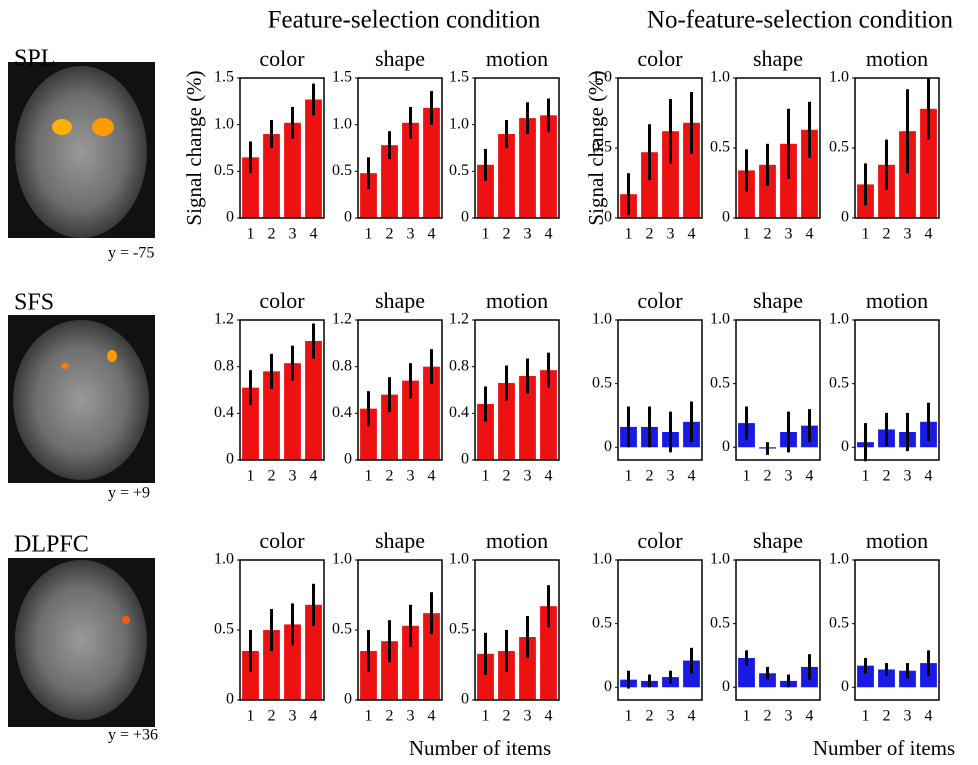 This screenshot has width=978, height=765. I want to click on condition-header: No-feature-selection condition, so click(800, 20).